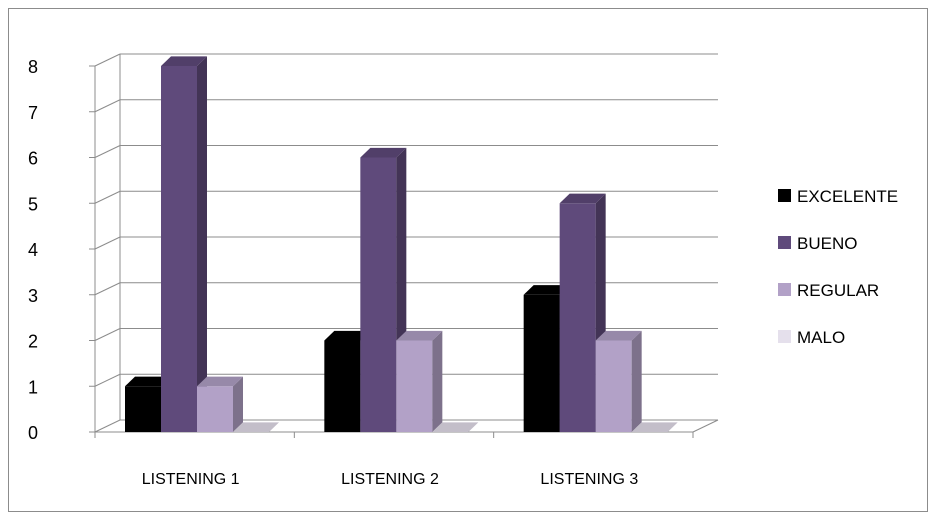 This screenshot has width=937, height=520. Describe the element at coordinates (33, 342) in the screenshot. I see `y-tick-label: 2` at that location.